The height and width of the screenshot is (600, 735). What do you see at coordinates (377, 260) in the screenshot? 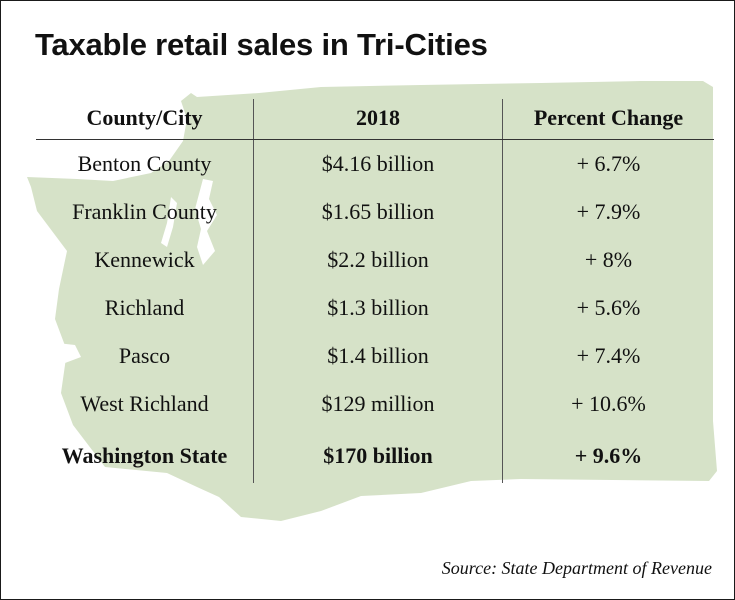
I see `sales-cell: $2.2 billion` at bounding box center [377, 260].